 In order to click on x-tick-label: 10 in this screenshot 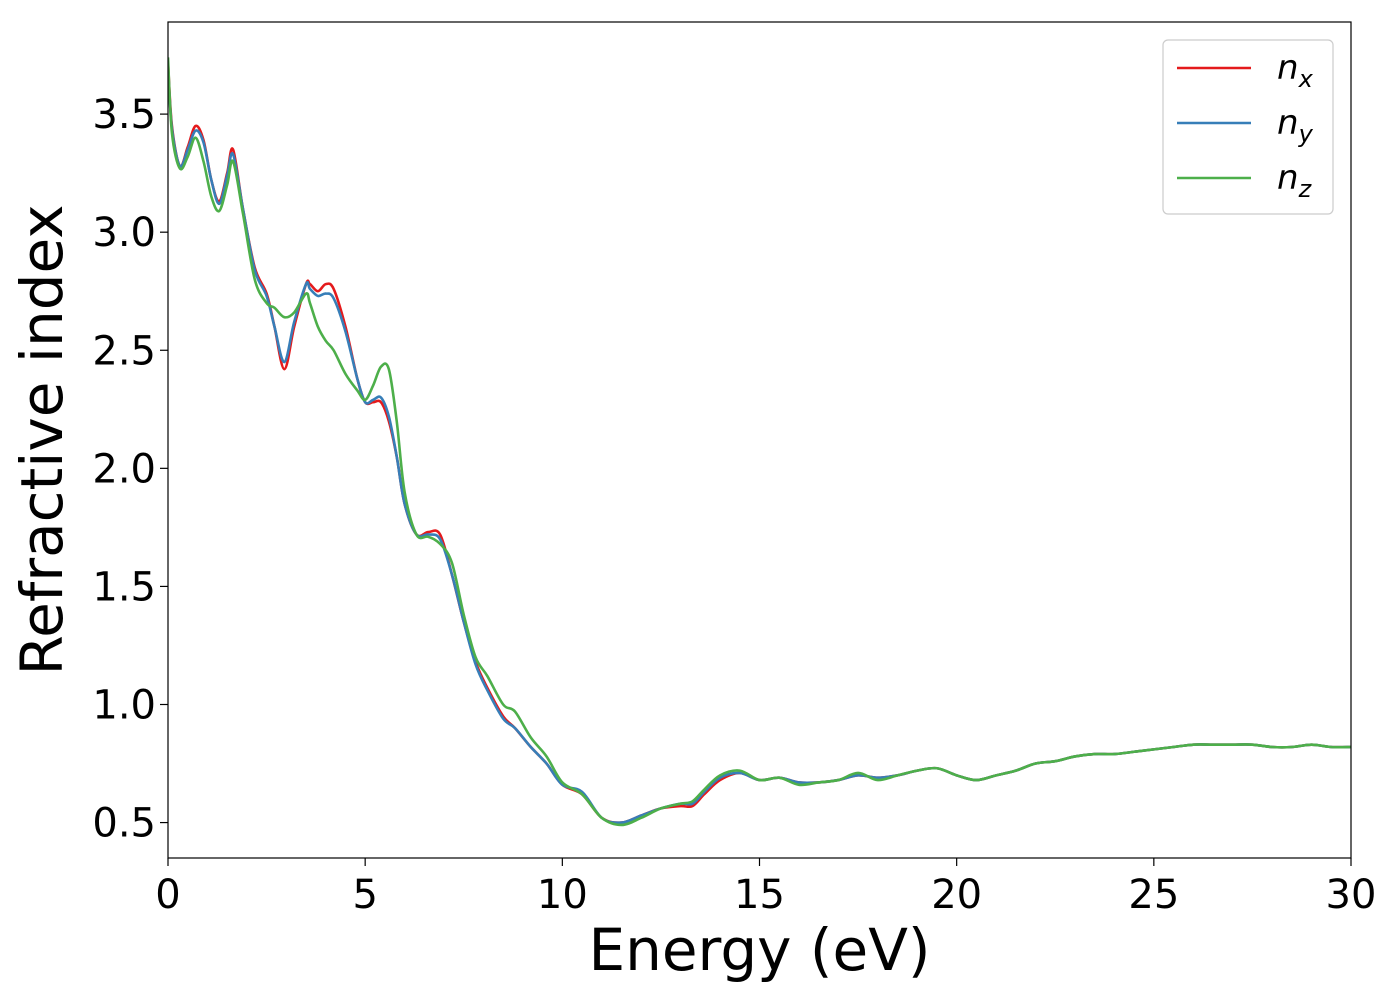, I will do `click(562, 895)`.